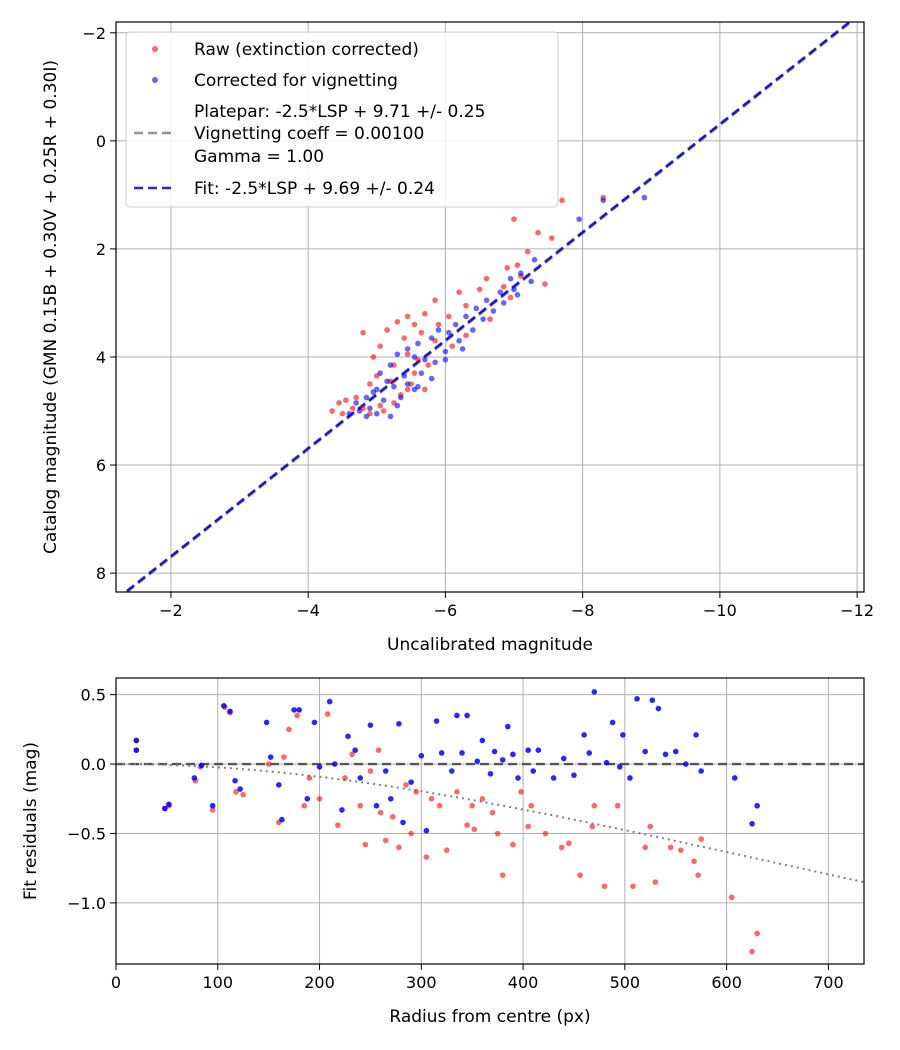  I want to click on legend-label: Corrected for vignetting, so click(296, 81).